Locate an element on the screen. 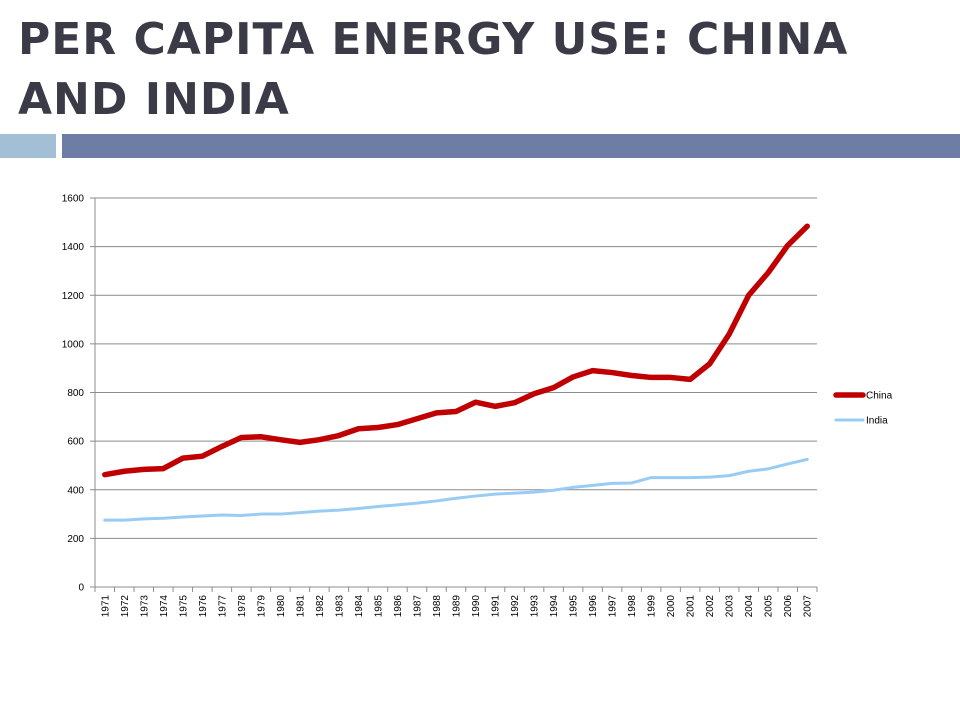 The height and width of the screenshot is (720, 960). accent-bar-right is located at coordinates (511, 146).